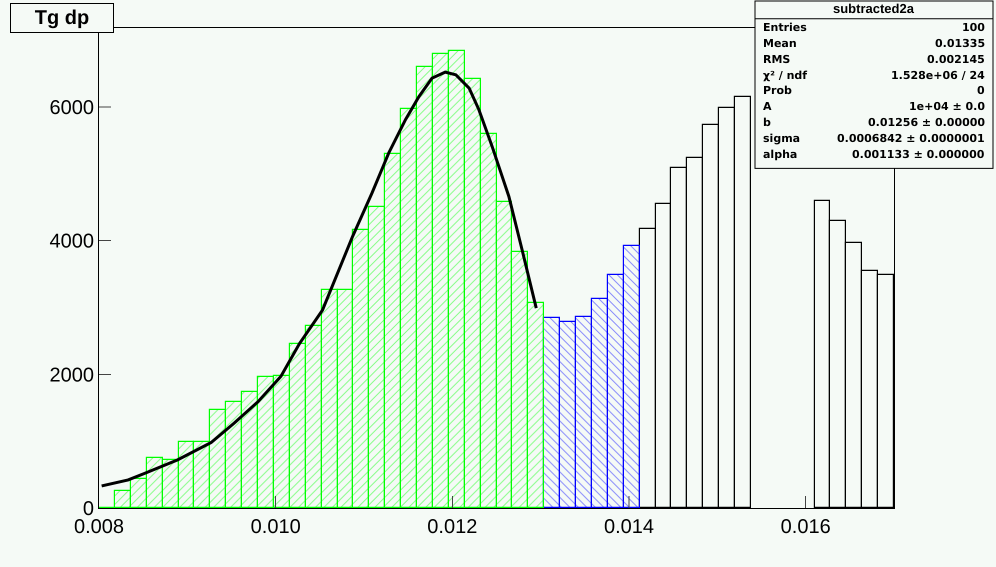 This screenshot has height=567, width=996. Describe the element at coordinates (452, 527) in the screenshot. I see `x-tick-label: 0.012` at that location.